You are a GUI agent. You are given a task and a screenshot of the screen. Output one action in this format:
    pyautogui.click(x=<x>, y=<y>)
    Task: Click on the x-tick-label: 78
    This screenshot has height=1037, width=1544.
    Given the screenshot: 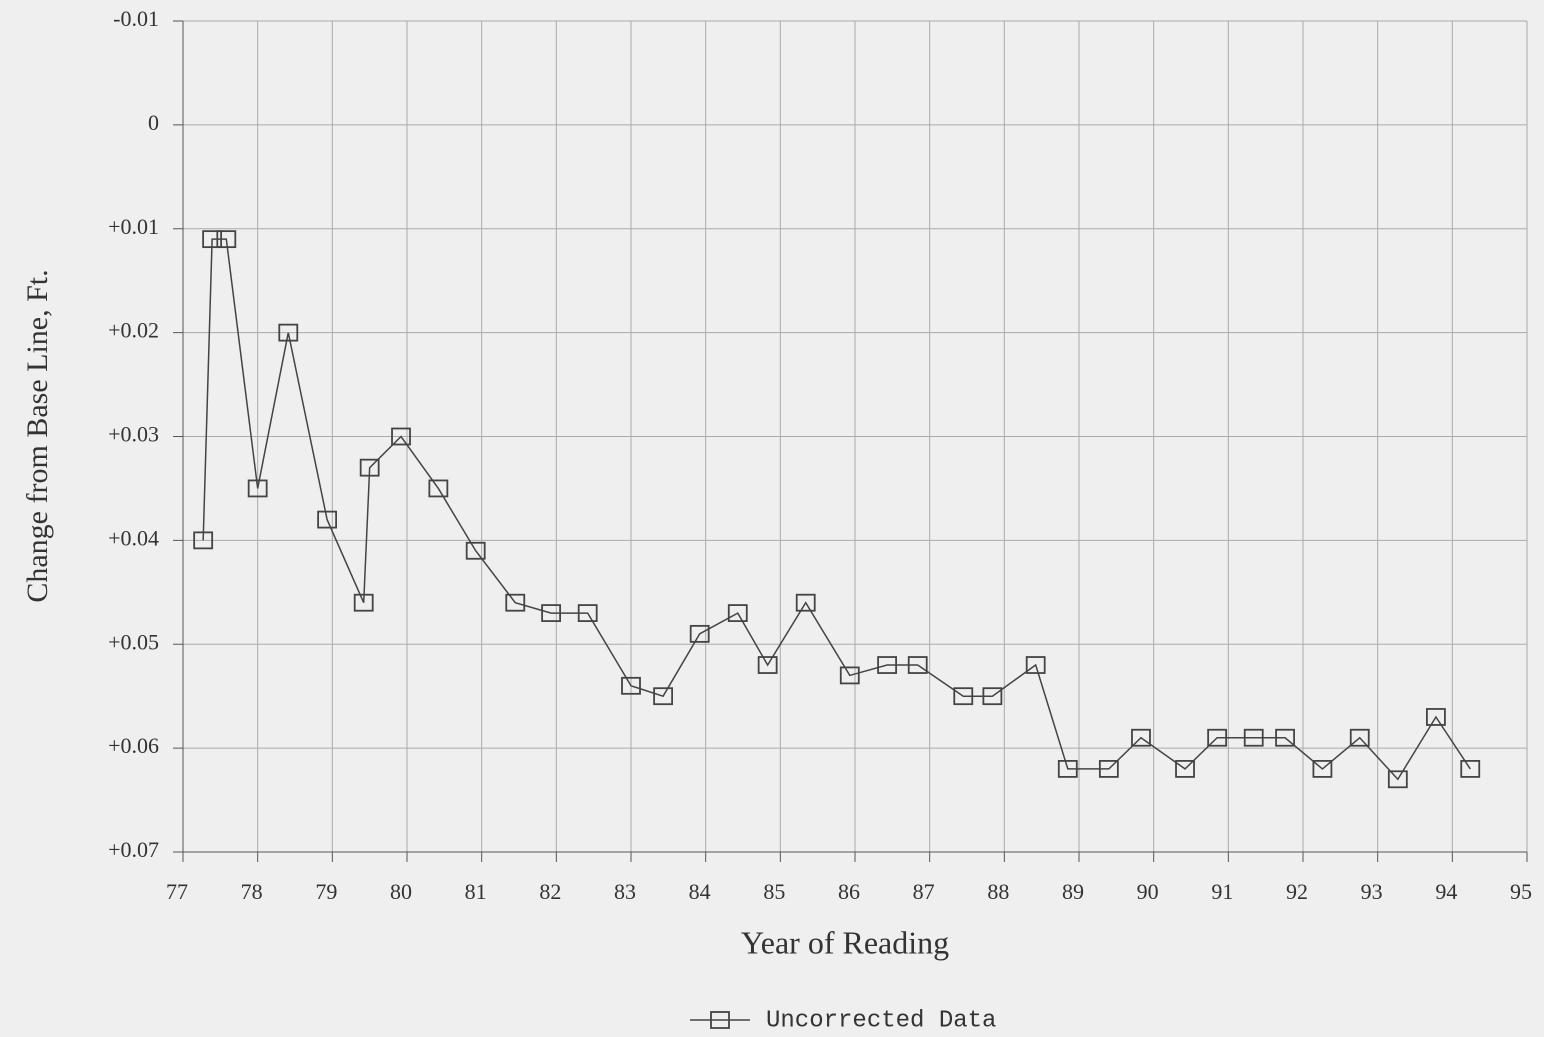 What is the action you would take?
    pyautogui.click(x=252, y=891)
    